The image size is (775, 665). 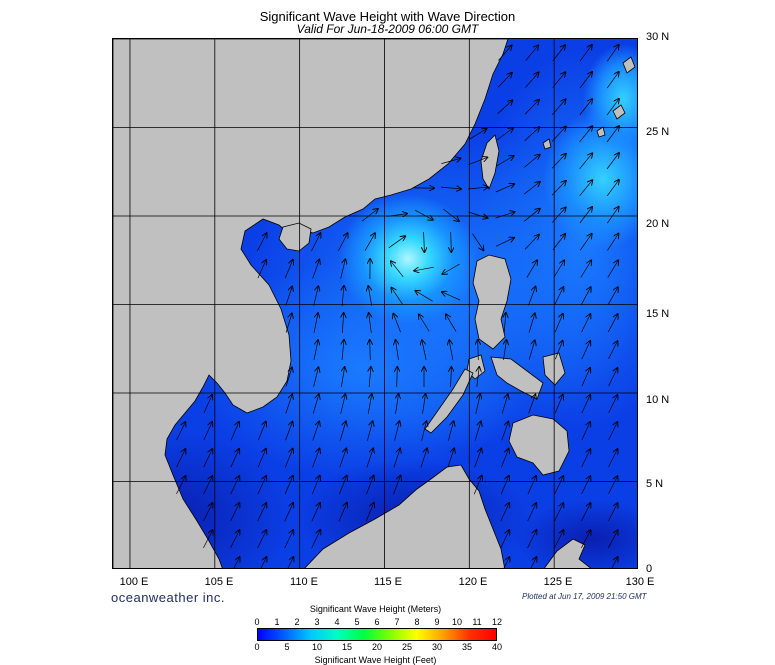 What do you see at coordinates (436, 647) in the screenshot?
I see `colorbar-feet-tick: 30` at bounding box center [436, 647].